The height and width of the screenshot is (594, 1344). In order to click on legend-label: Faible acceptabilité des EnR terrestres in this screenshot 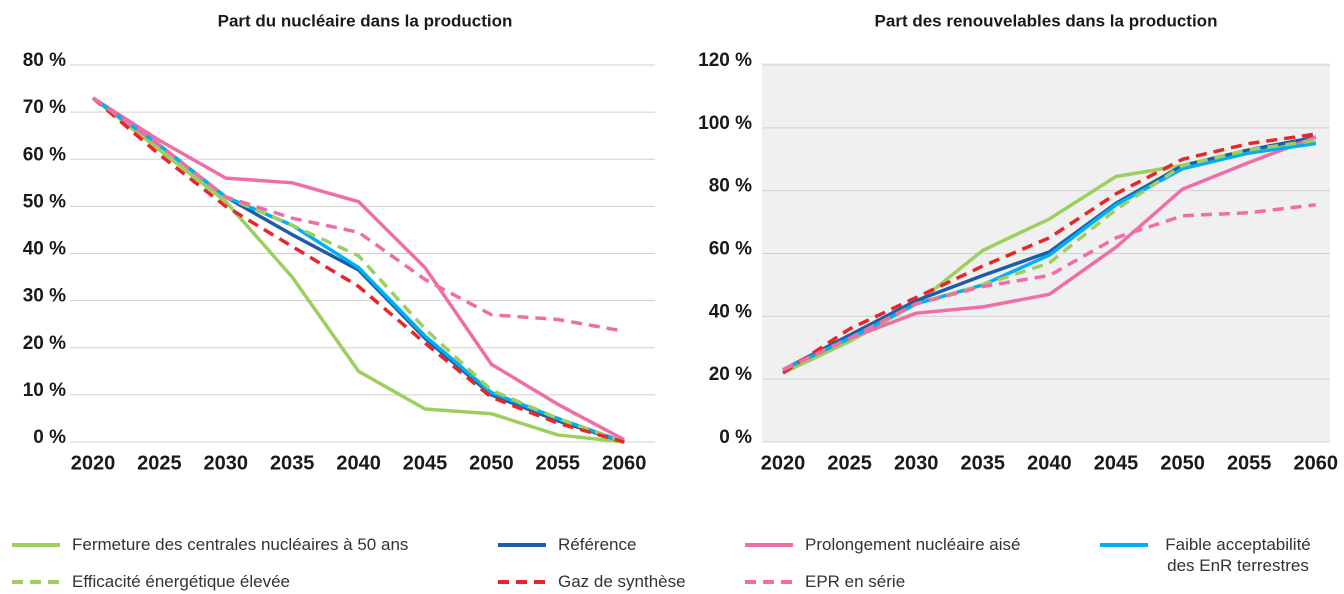, I will do `click(1238, 555)`.